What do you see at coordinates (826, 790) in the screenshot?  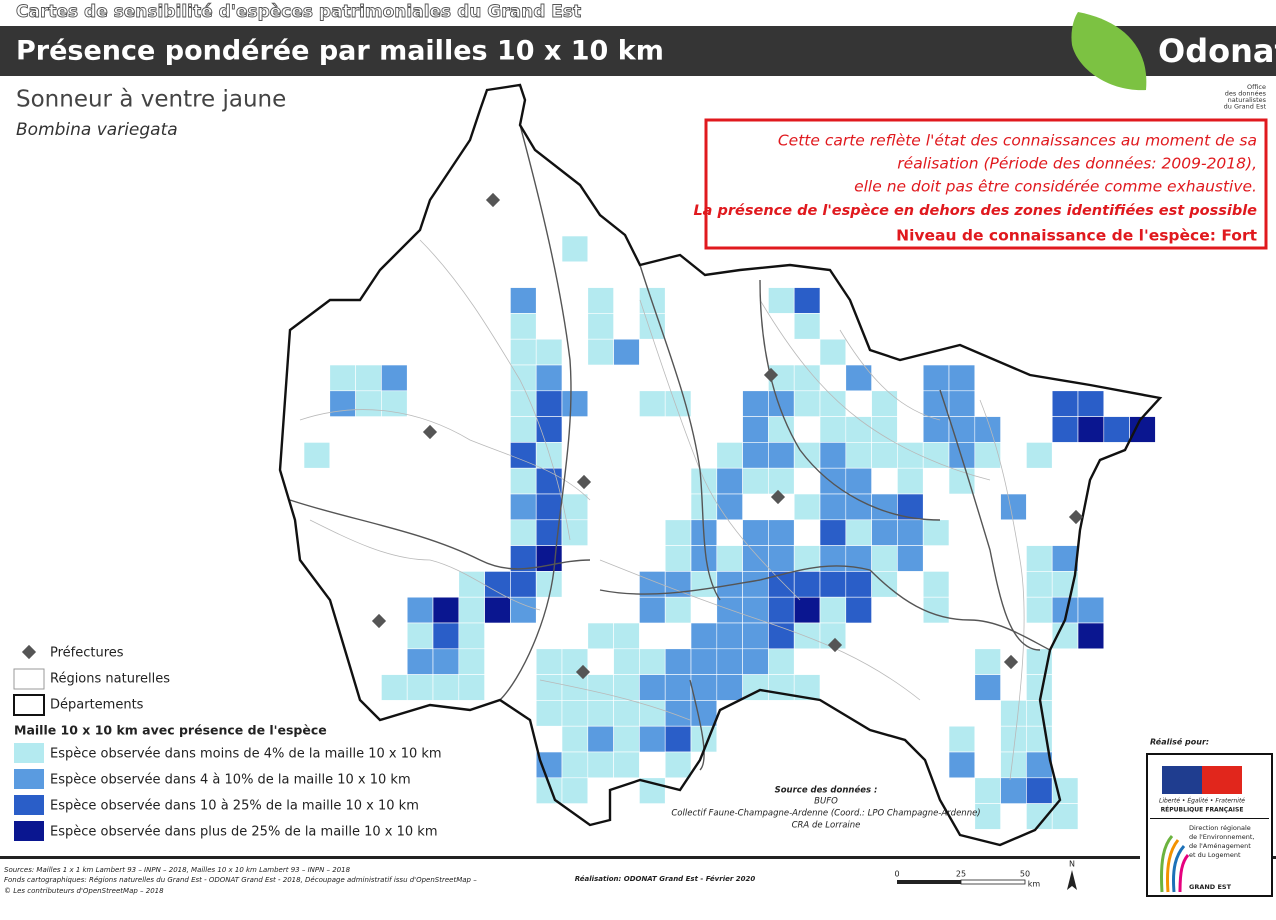 I see `source-title: Source des données :` at bounding box center [826, 790].